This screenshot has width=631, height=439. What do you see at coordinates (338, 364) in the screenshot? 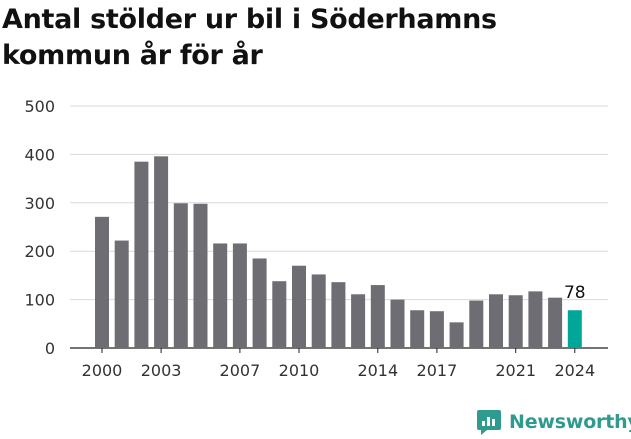
I see `x-axis-labels: 2000 2003 2007 2010 2014 2017 2021 2024` at bounding box center [338, 364].